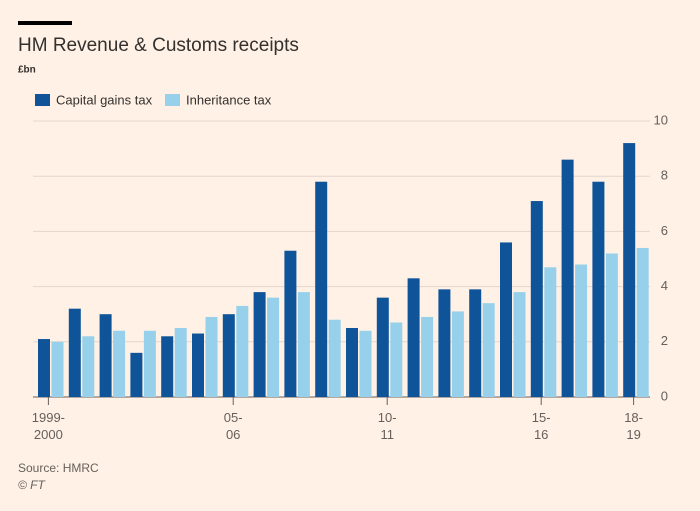 The image size is (700, 511). Describe the element at coordinates (58, 468) in the screenshot. I see `source: Source: HMRC` at that location.